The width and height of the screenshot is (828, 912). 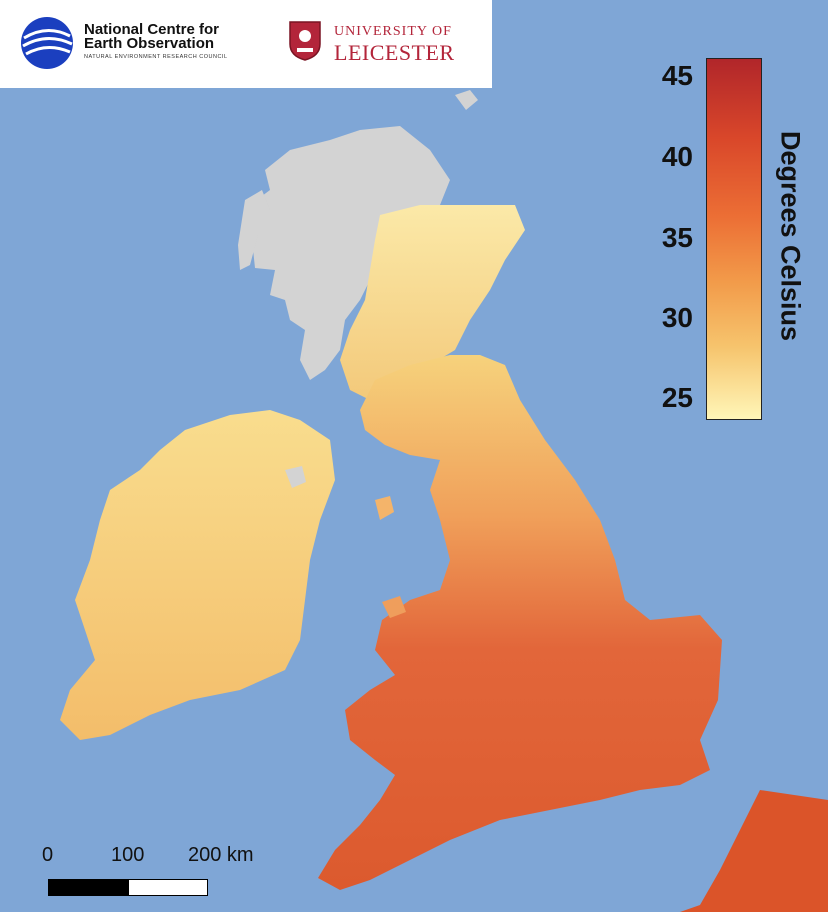 What do you see at coordinates (677, 237) in the screenshot?
I see `legend-tick-35: 35` at bounding box center [677, 237].